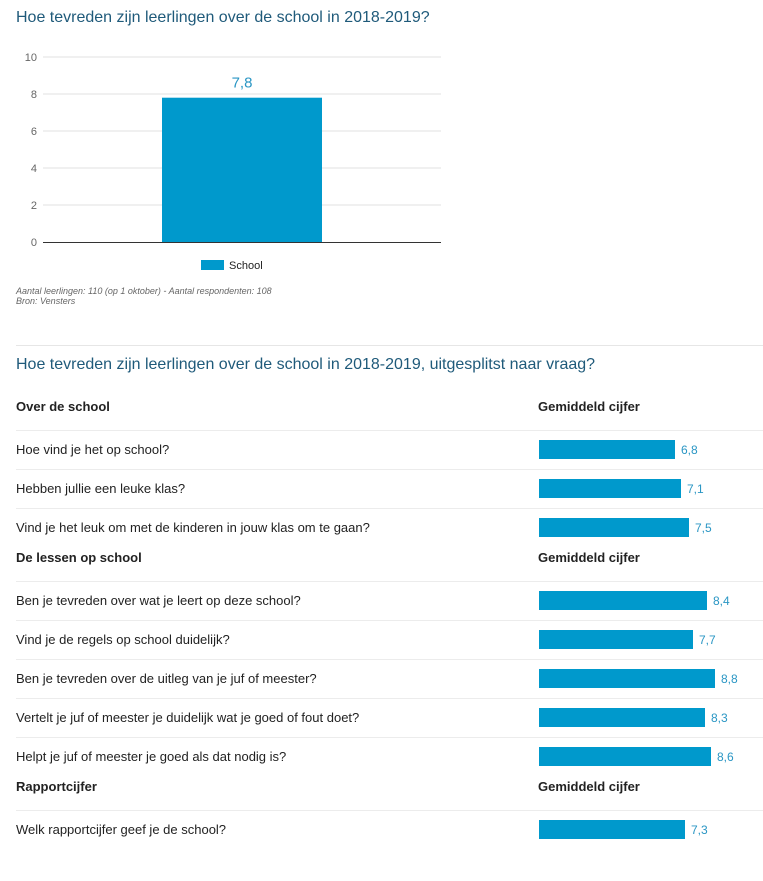 This screenshot has width=763, height=881. Describe the element at coordinates (719, 718) in the screenshot. I see `answer-value: 8,3` at that location.